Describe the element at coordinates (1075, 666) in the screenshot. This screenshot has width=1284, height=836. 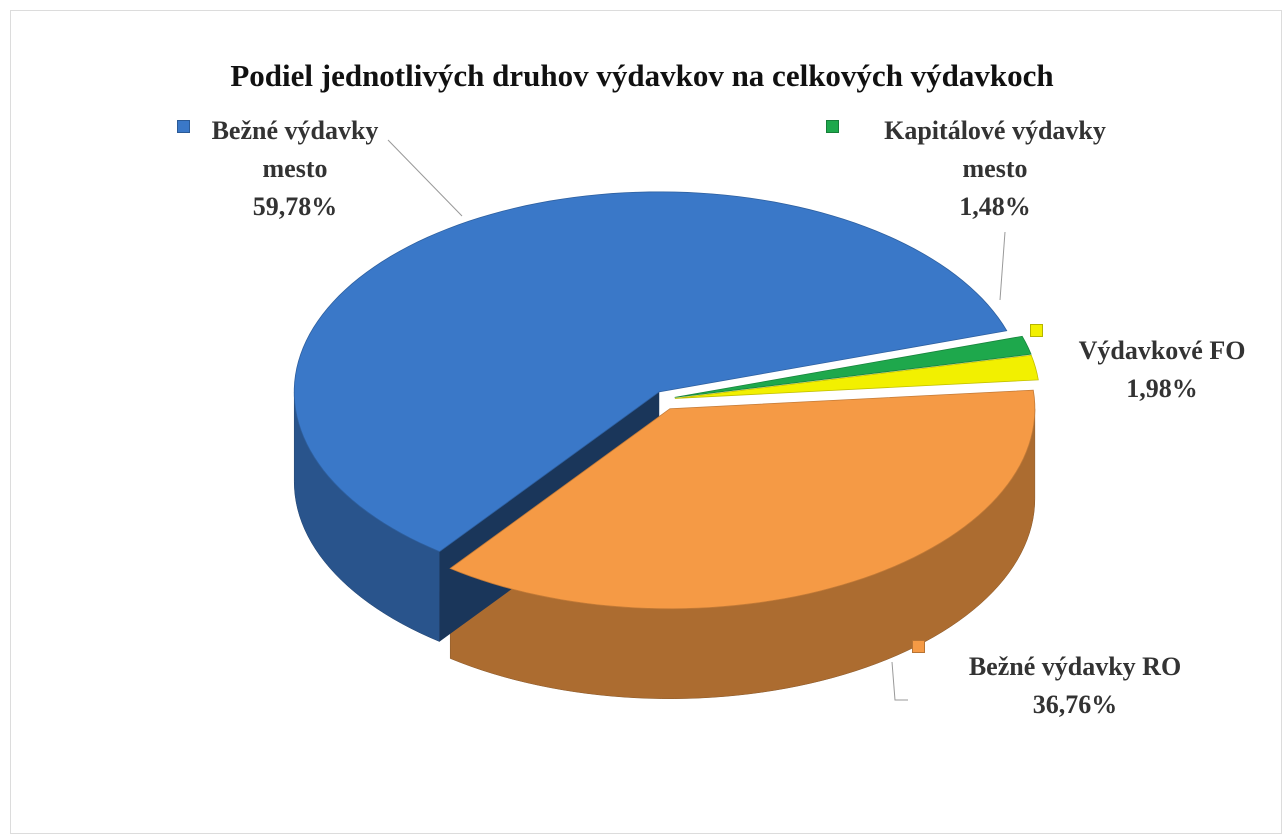
I see `category-label: Bežné výdavky RO` at that location.